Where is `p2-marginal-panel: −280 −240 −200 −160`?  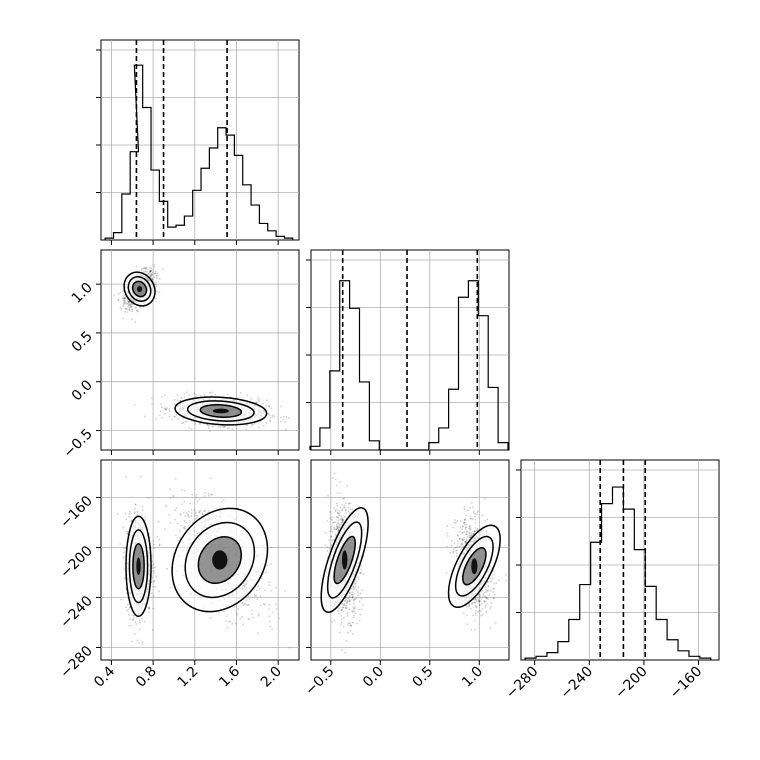
p2-marginal-panel: −280 −240 −200 −160 is located at coordinates (611, 581).